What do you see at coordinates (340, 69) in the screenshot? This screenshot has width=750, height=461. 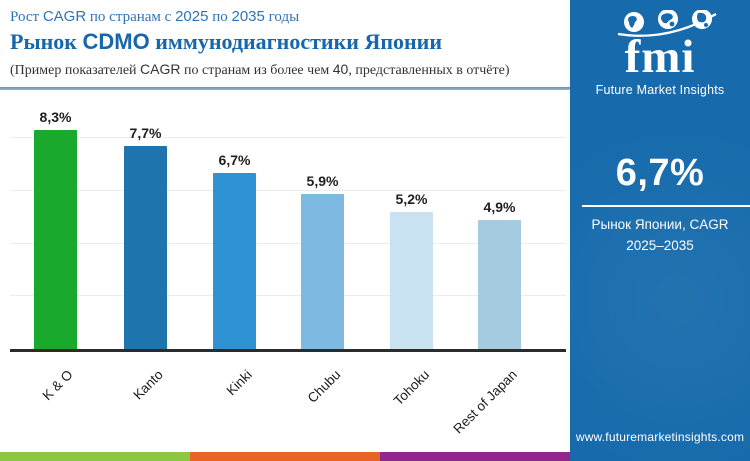 I see `subtitle-part: 40` at bounding box center [340, 69].